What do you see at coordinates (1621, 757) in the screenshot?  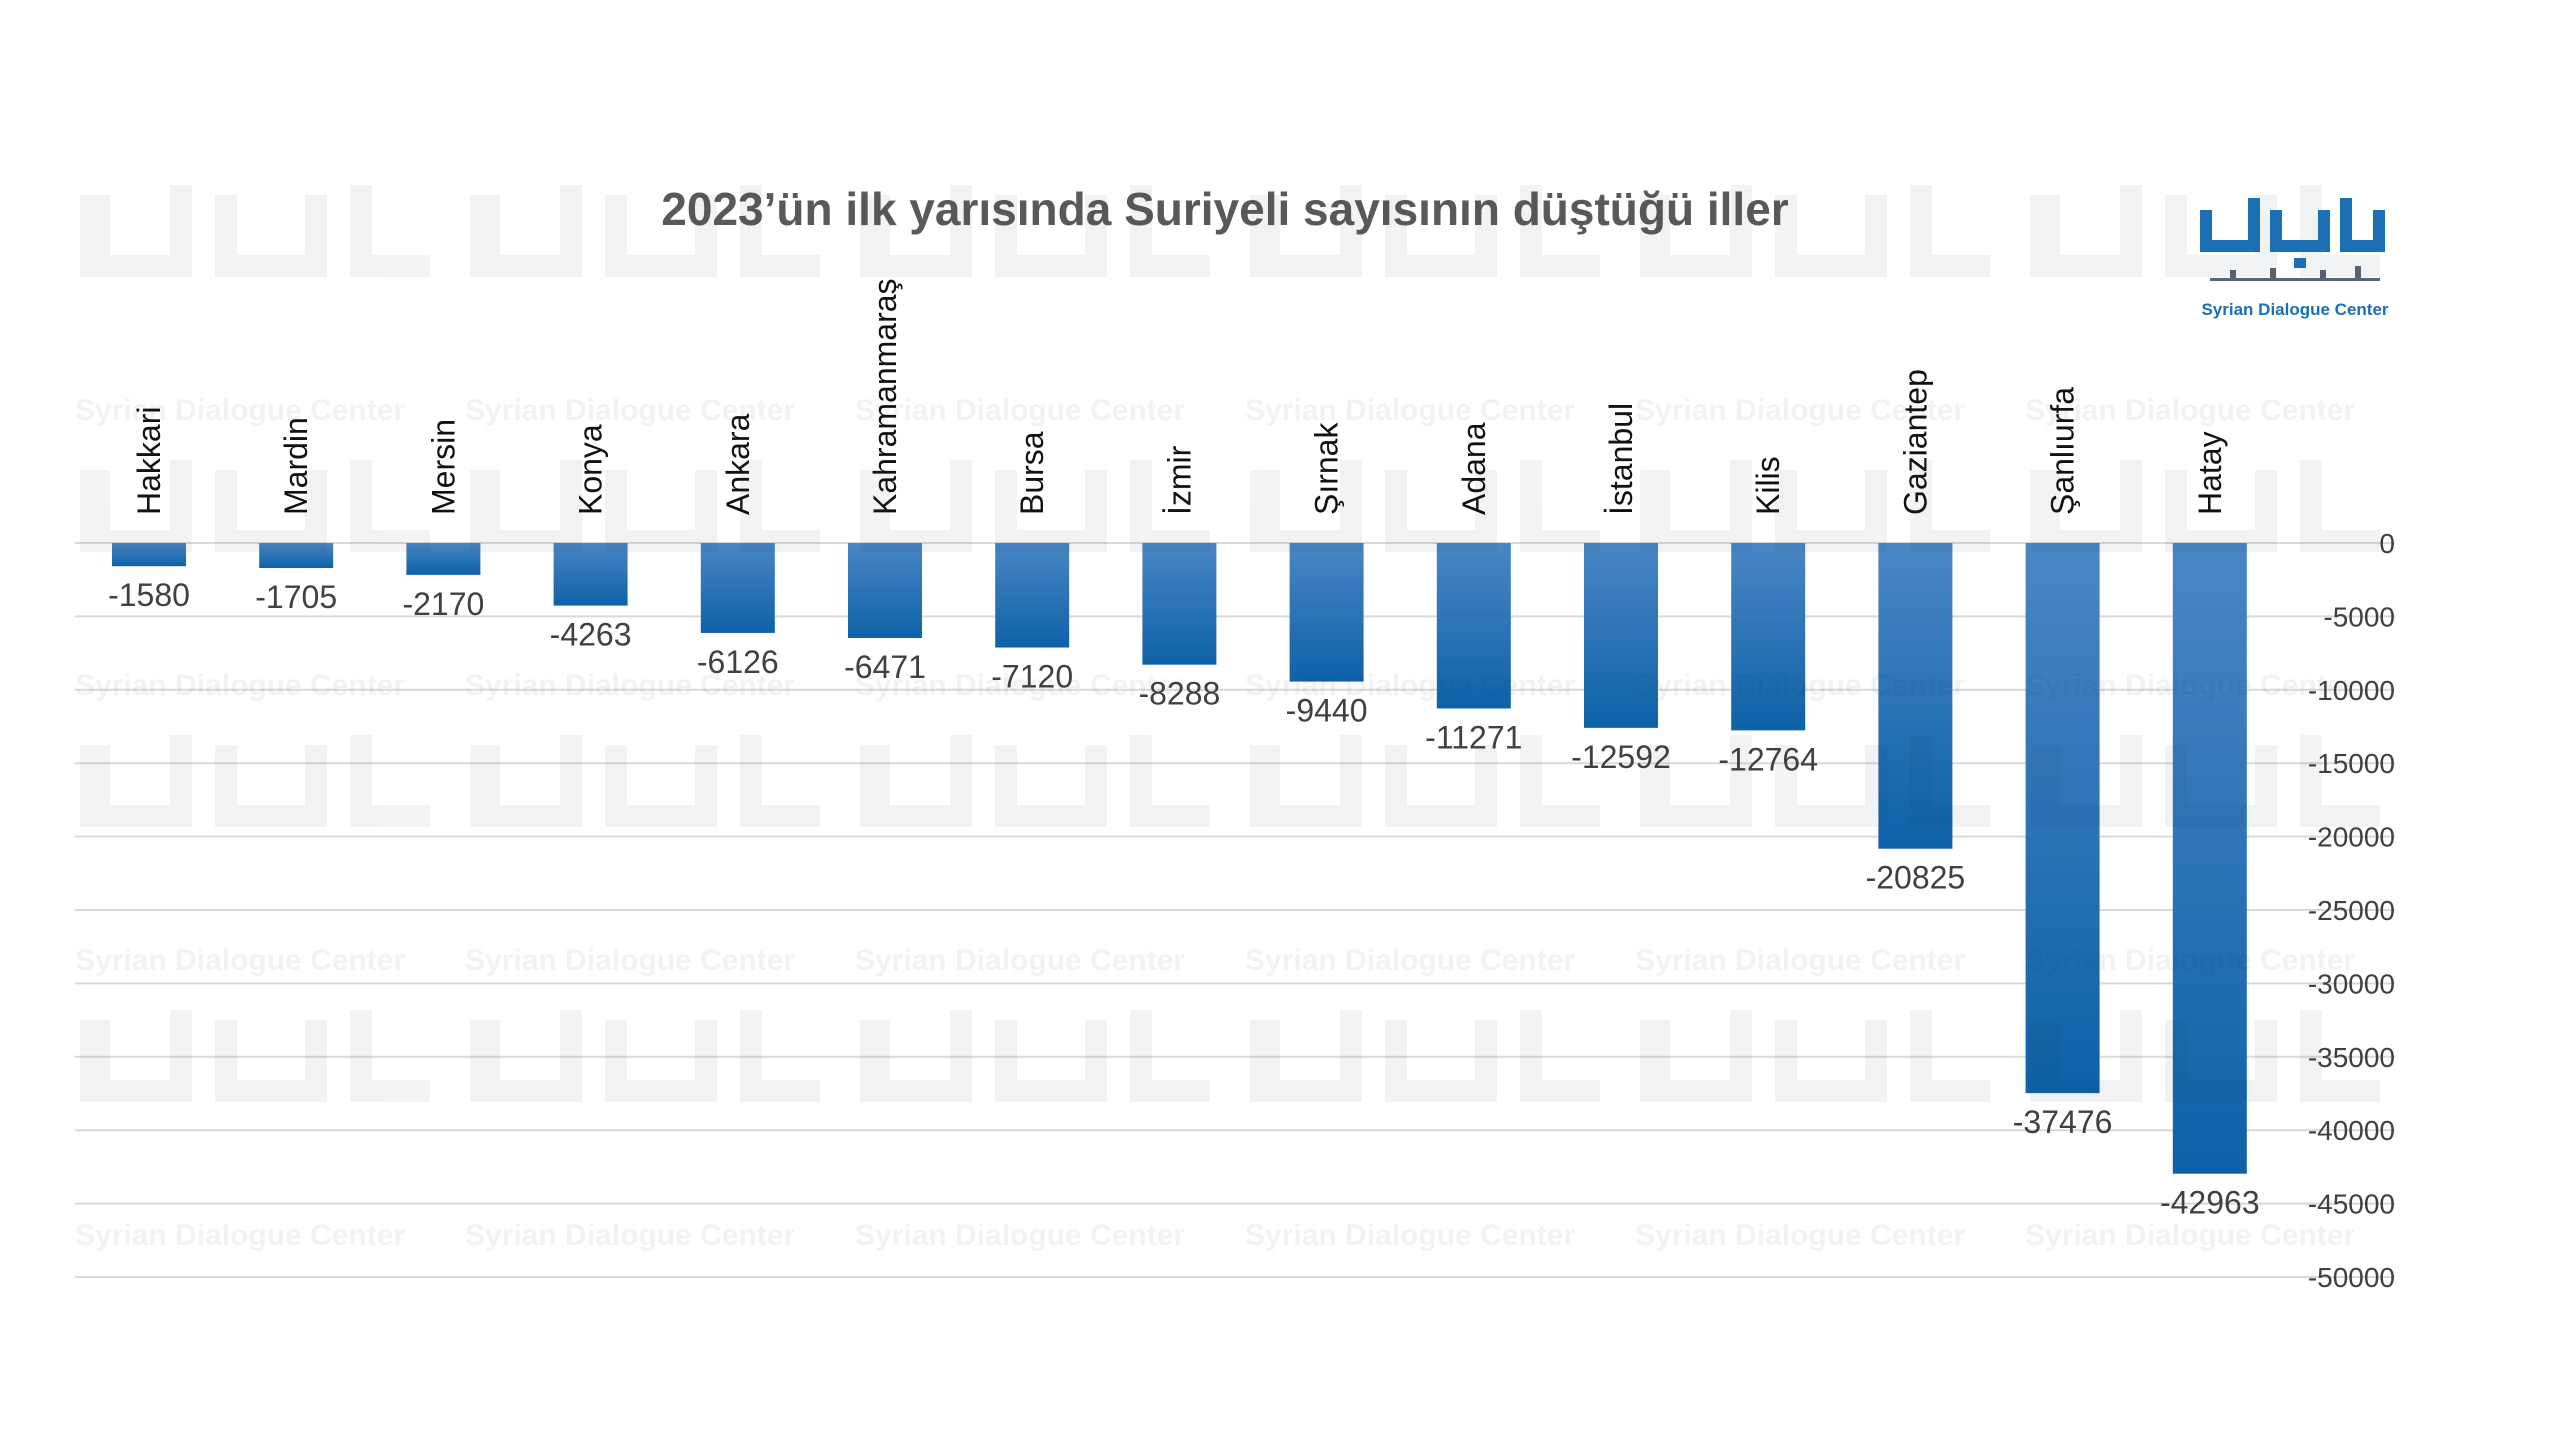 I see `value-label: -12592` at bounding box center [1621, 757].